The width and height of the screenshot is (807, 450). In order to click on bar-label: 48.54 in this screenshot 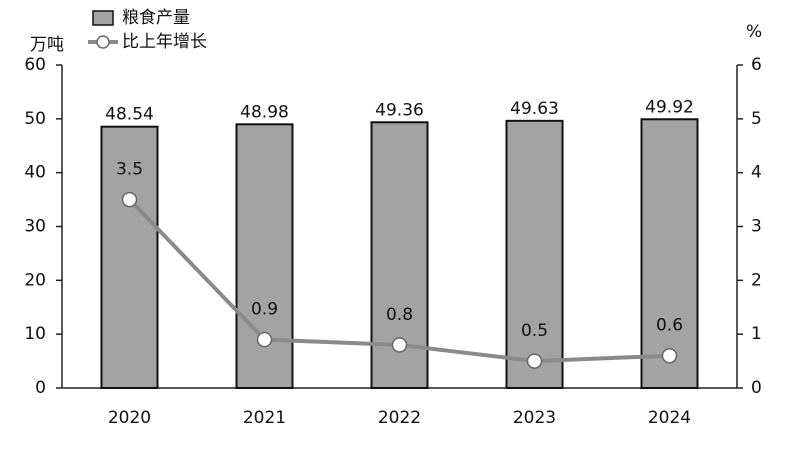, I will do `click(129, 115)`.